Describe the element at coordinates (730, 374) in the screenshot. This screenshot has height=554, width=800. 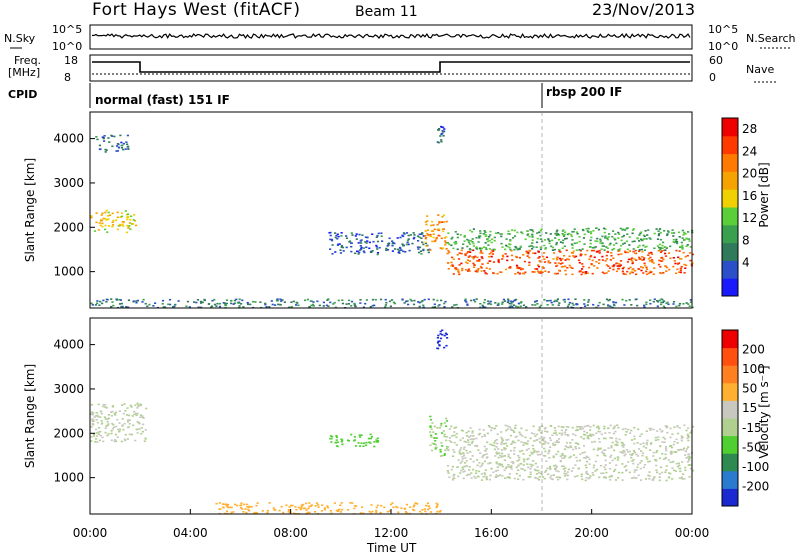
I see `colorbar-segment` at that location.